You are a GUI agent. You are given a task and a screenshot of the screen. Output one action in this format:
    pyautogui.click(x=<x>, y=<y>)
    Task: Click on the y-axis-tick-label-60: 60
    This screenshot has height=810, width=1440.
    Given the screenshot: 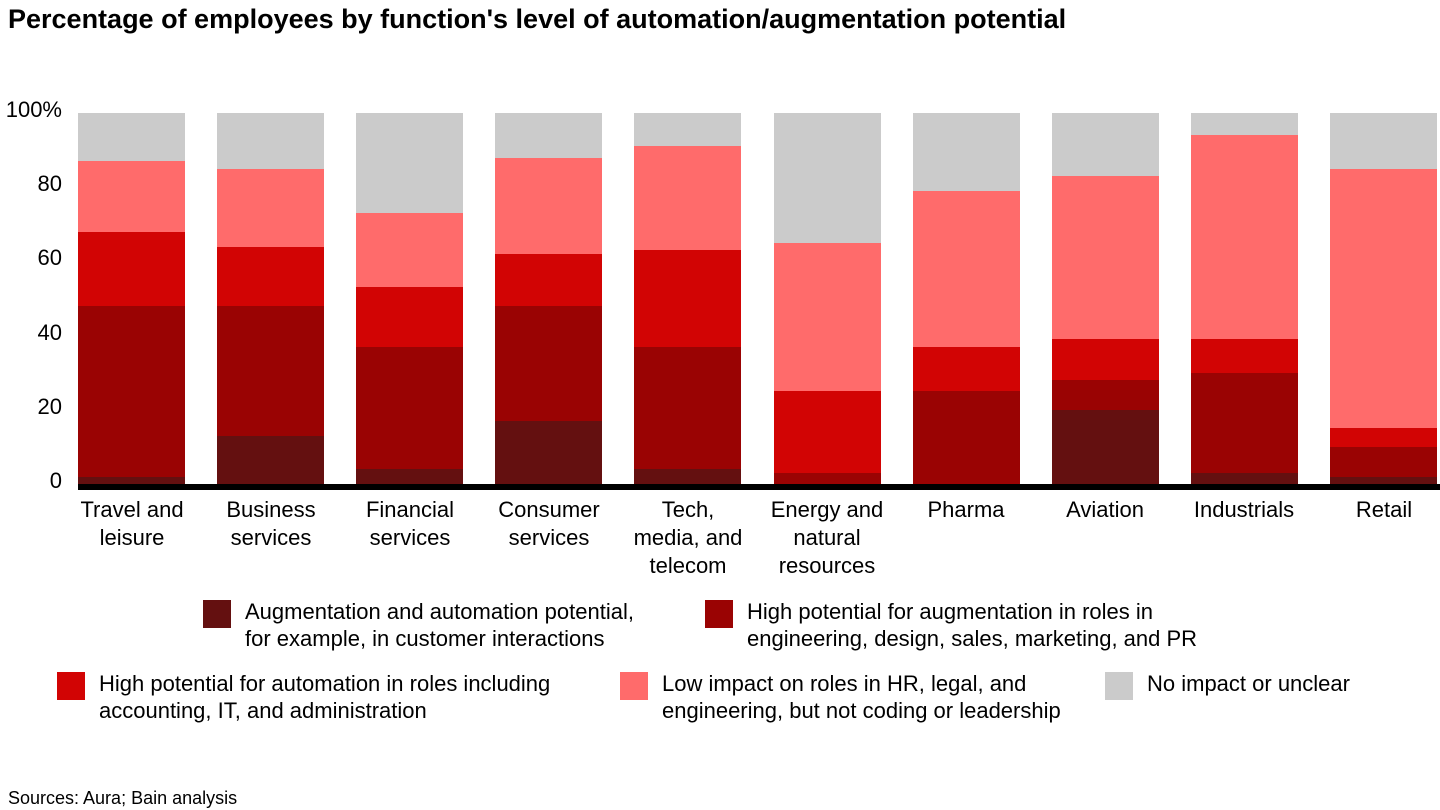 What is the action you would take?
    pyautogui.click(x=49, y=258)
    